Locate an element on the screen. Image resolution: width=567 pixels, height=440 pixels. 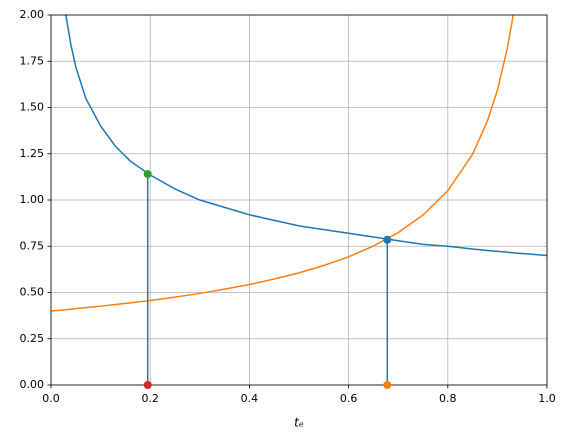
y-tick-label: 1.75 is located at coordinates (32, 60).